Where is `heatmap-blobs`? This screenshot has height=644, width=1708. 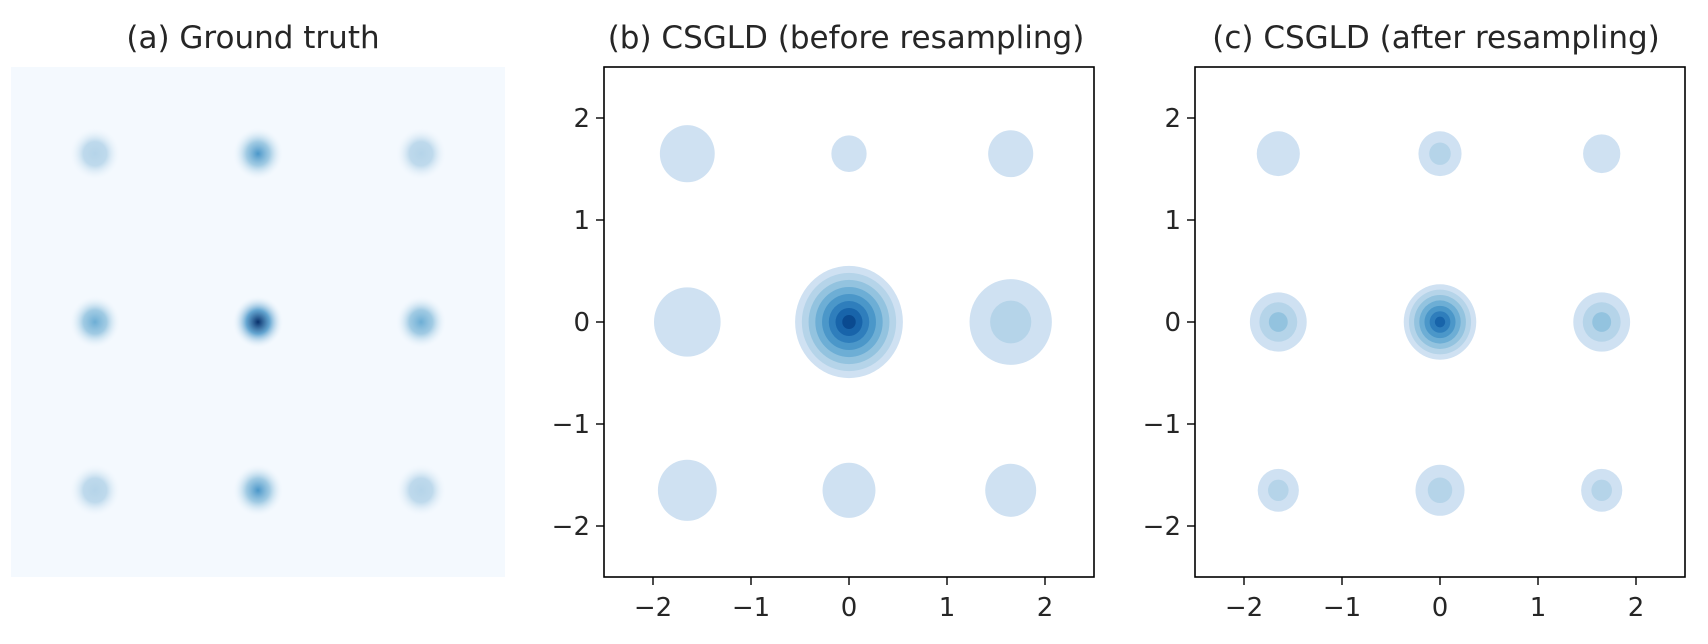 heatmap-blobs is located at coordinates (258, 322).